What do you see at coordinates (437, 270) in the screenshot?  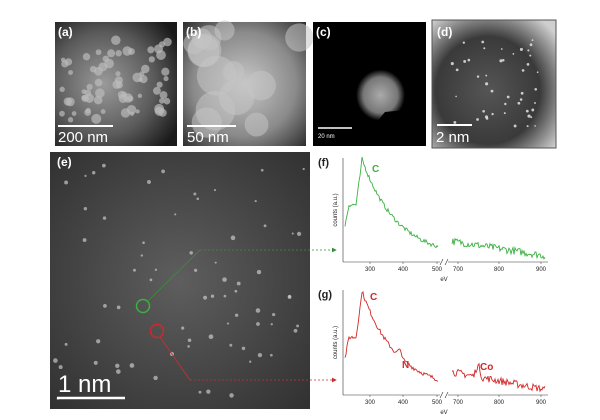 I see `x-tick-label: 500` at bounding box center [437, 270].